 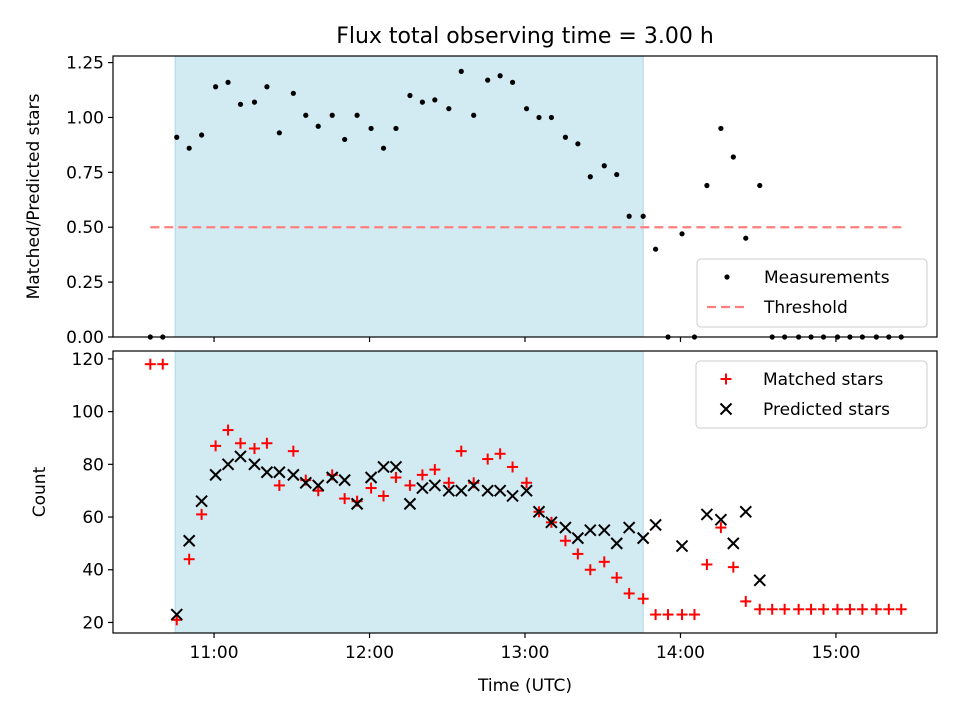 What do you see at coordinates (473, 485) in the screenshot?
I see `count-point-1-23-b` at bounding box center [473, 485].